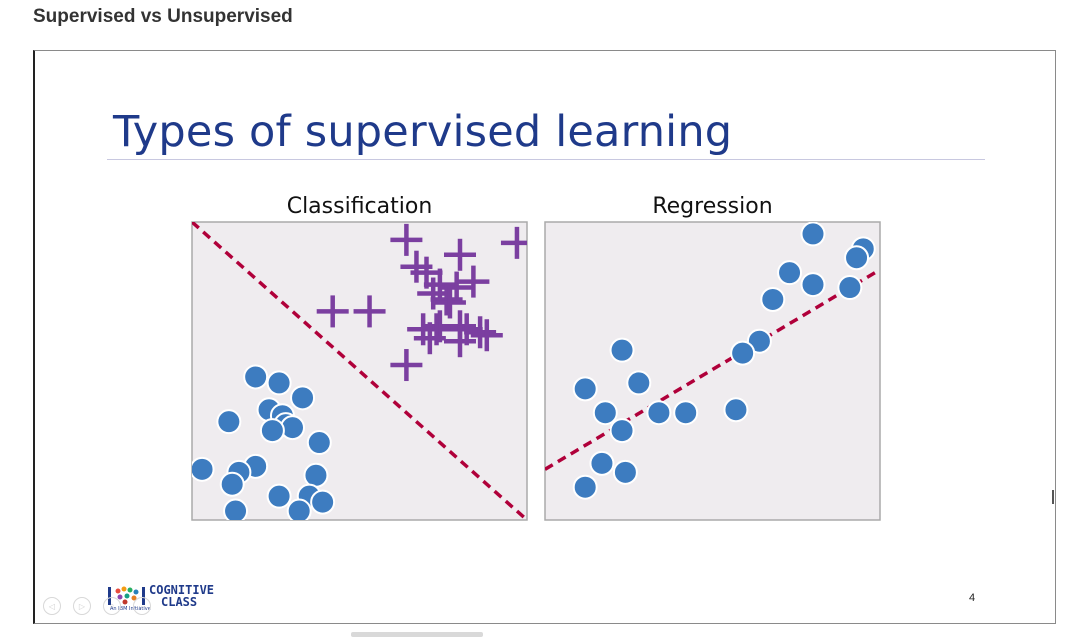 This screenshot has height=637, width=1077. I want to click on next-slide-button: ▷, so click(82, 606).